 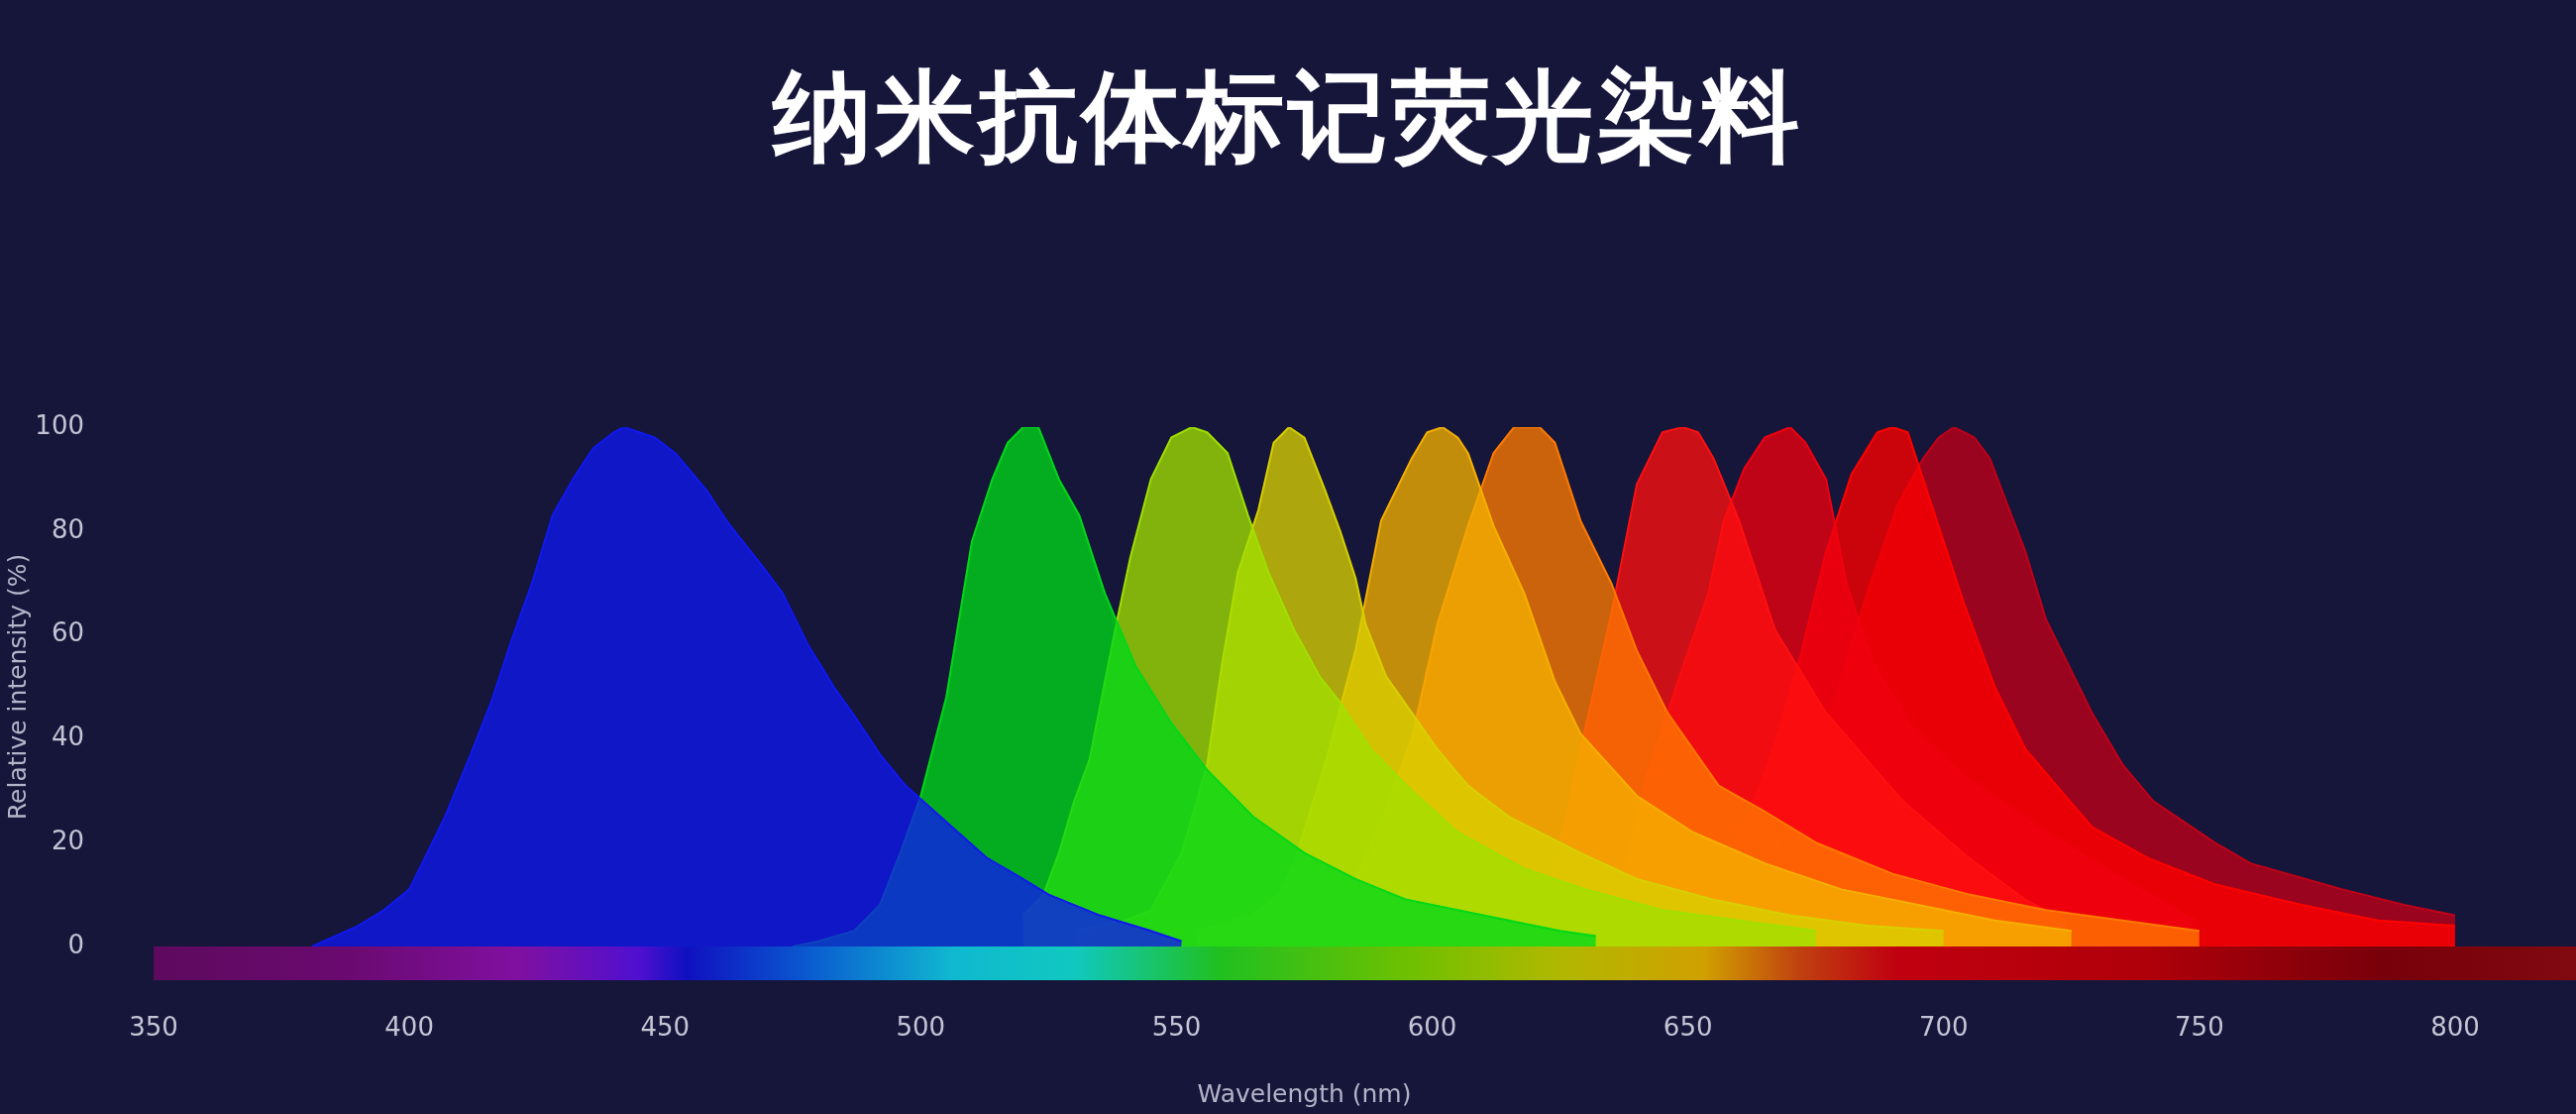 I want to click on x-tick-label: 750, so click(x=2199, y=1027).